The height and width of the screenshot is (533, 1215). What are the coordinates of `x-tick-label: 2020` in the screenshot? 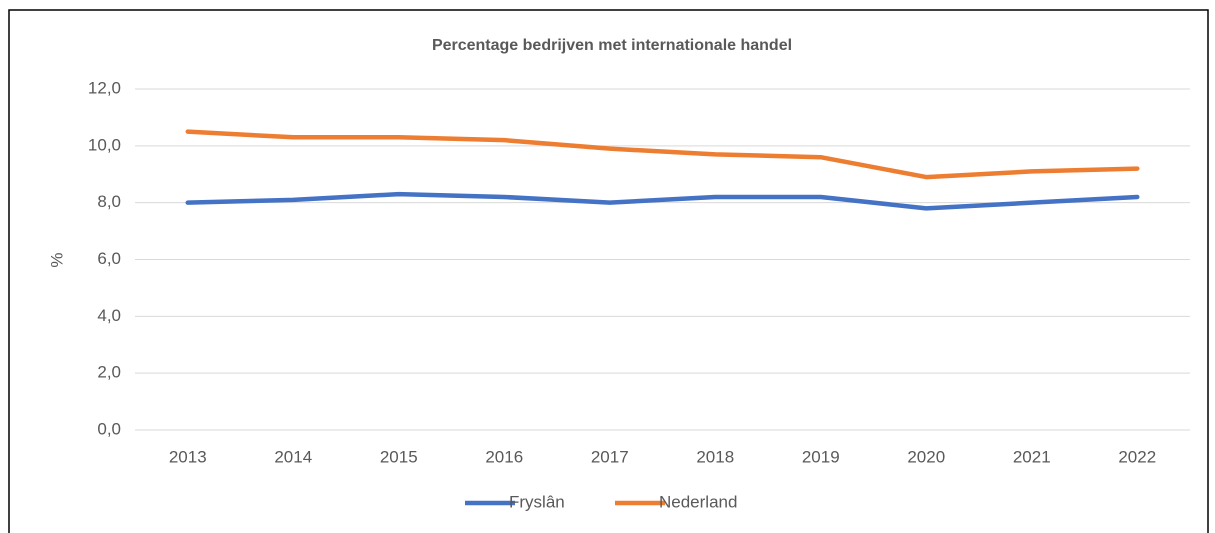 It's located at (926, 456).